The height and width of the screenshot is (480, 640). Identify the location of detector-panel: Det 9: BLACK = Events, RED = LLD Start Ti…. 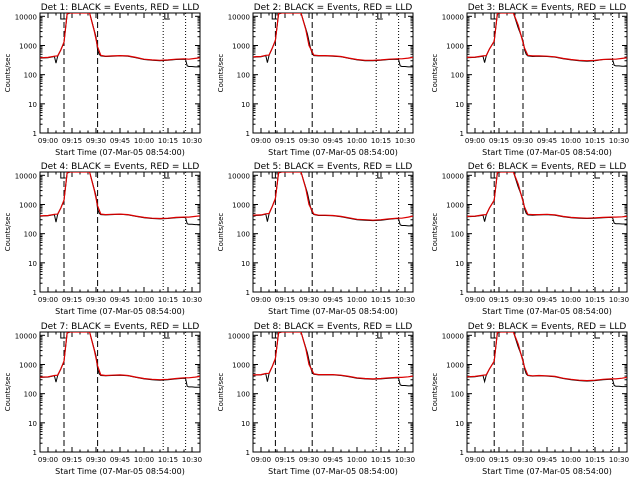
(530, 399).